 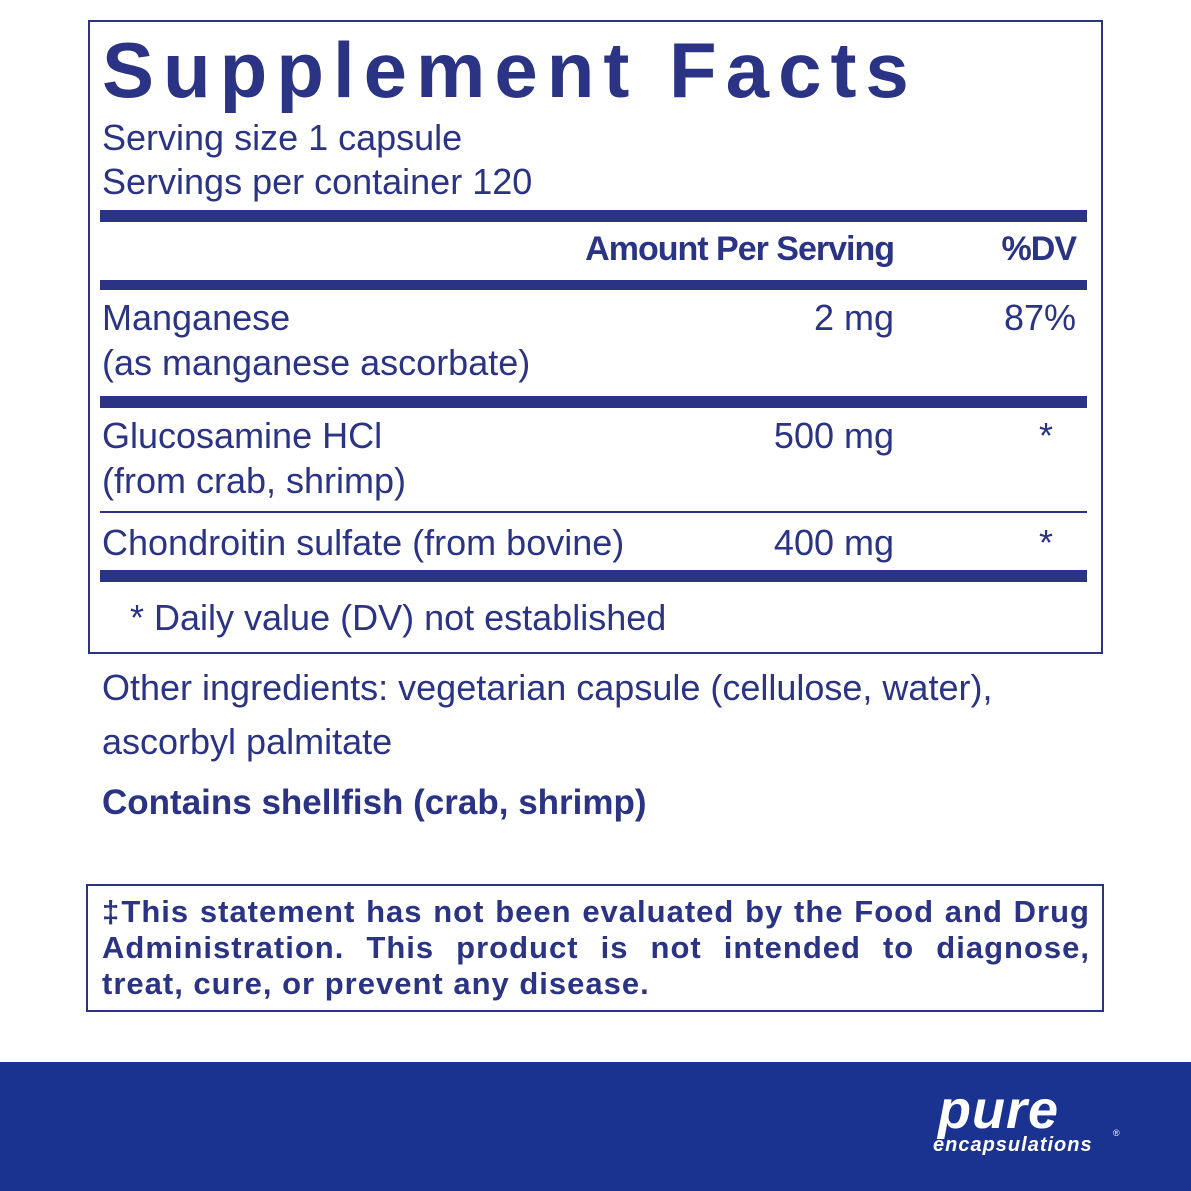 What do you see at coordinates (999, 1110) in the screenshot?
I see `brand-logo: pure` at bounding box center [999, 1110].